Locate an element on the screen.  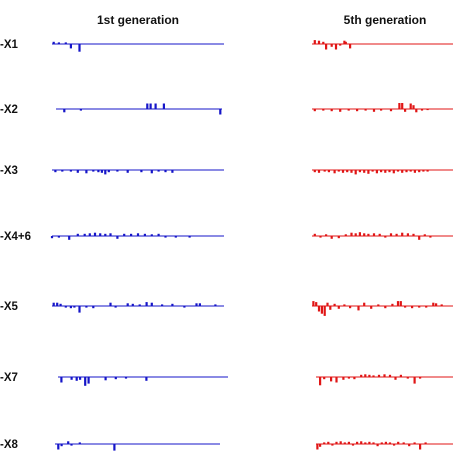
column-title-5th-generation: 5th generation is located at coordinates (385, 20).